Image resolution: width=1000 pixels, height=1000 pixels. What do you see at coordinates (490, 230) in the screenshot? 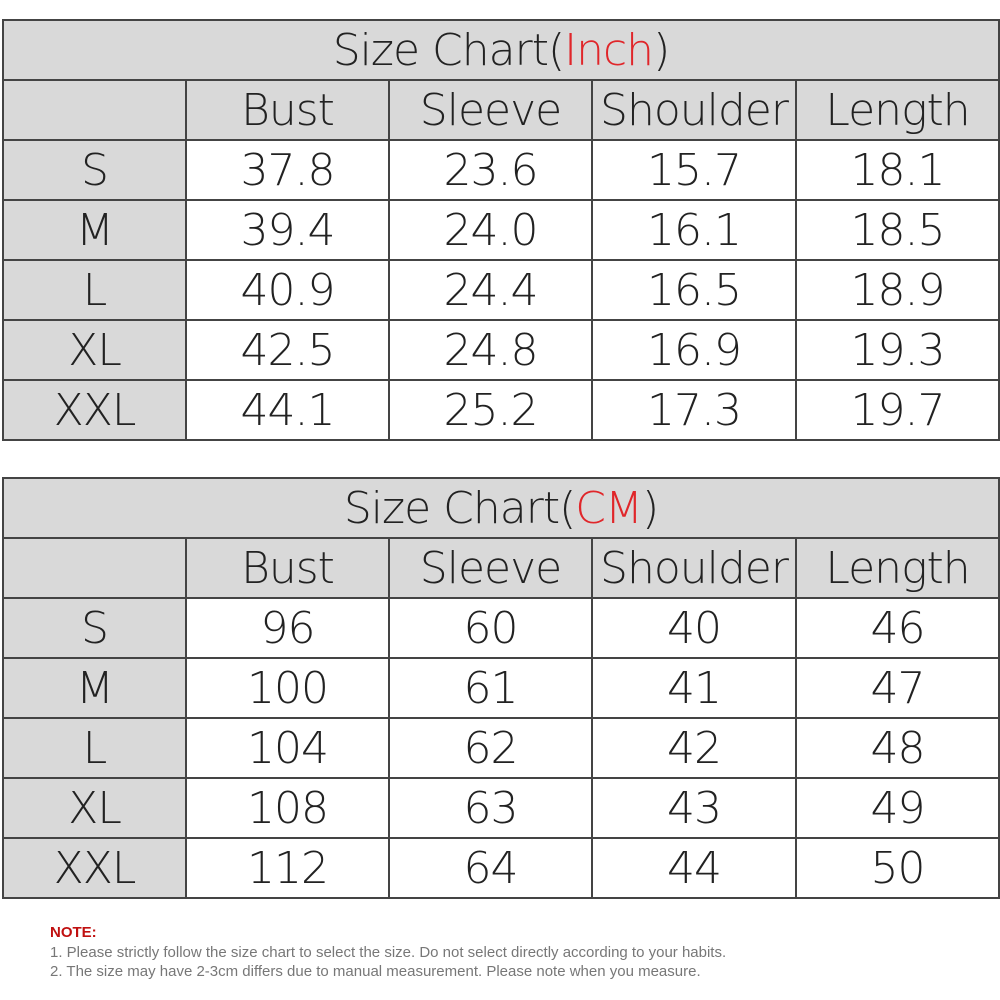
I see `measurement-cell: 24.0` at bounding box center [490, 230].